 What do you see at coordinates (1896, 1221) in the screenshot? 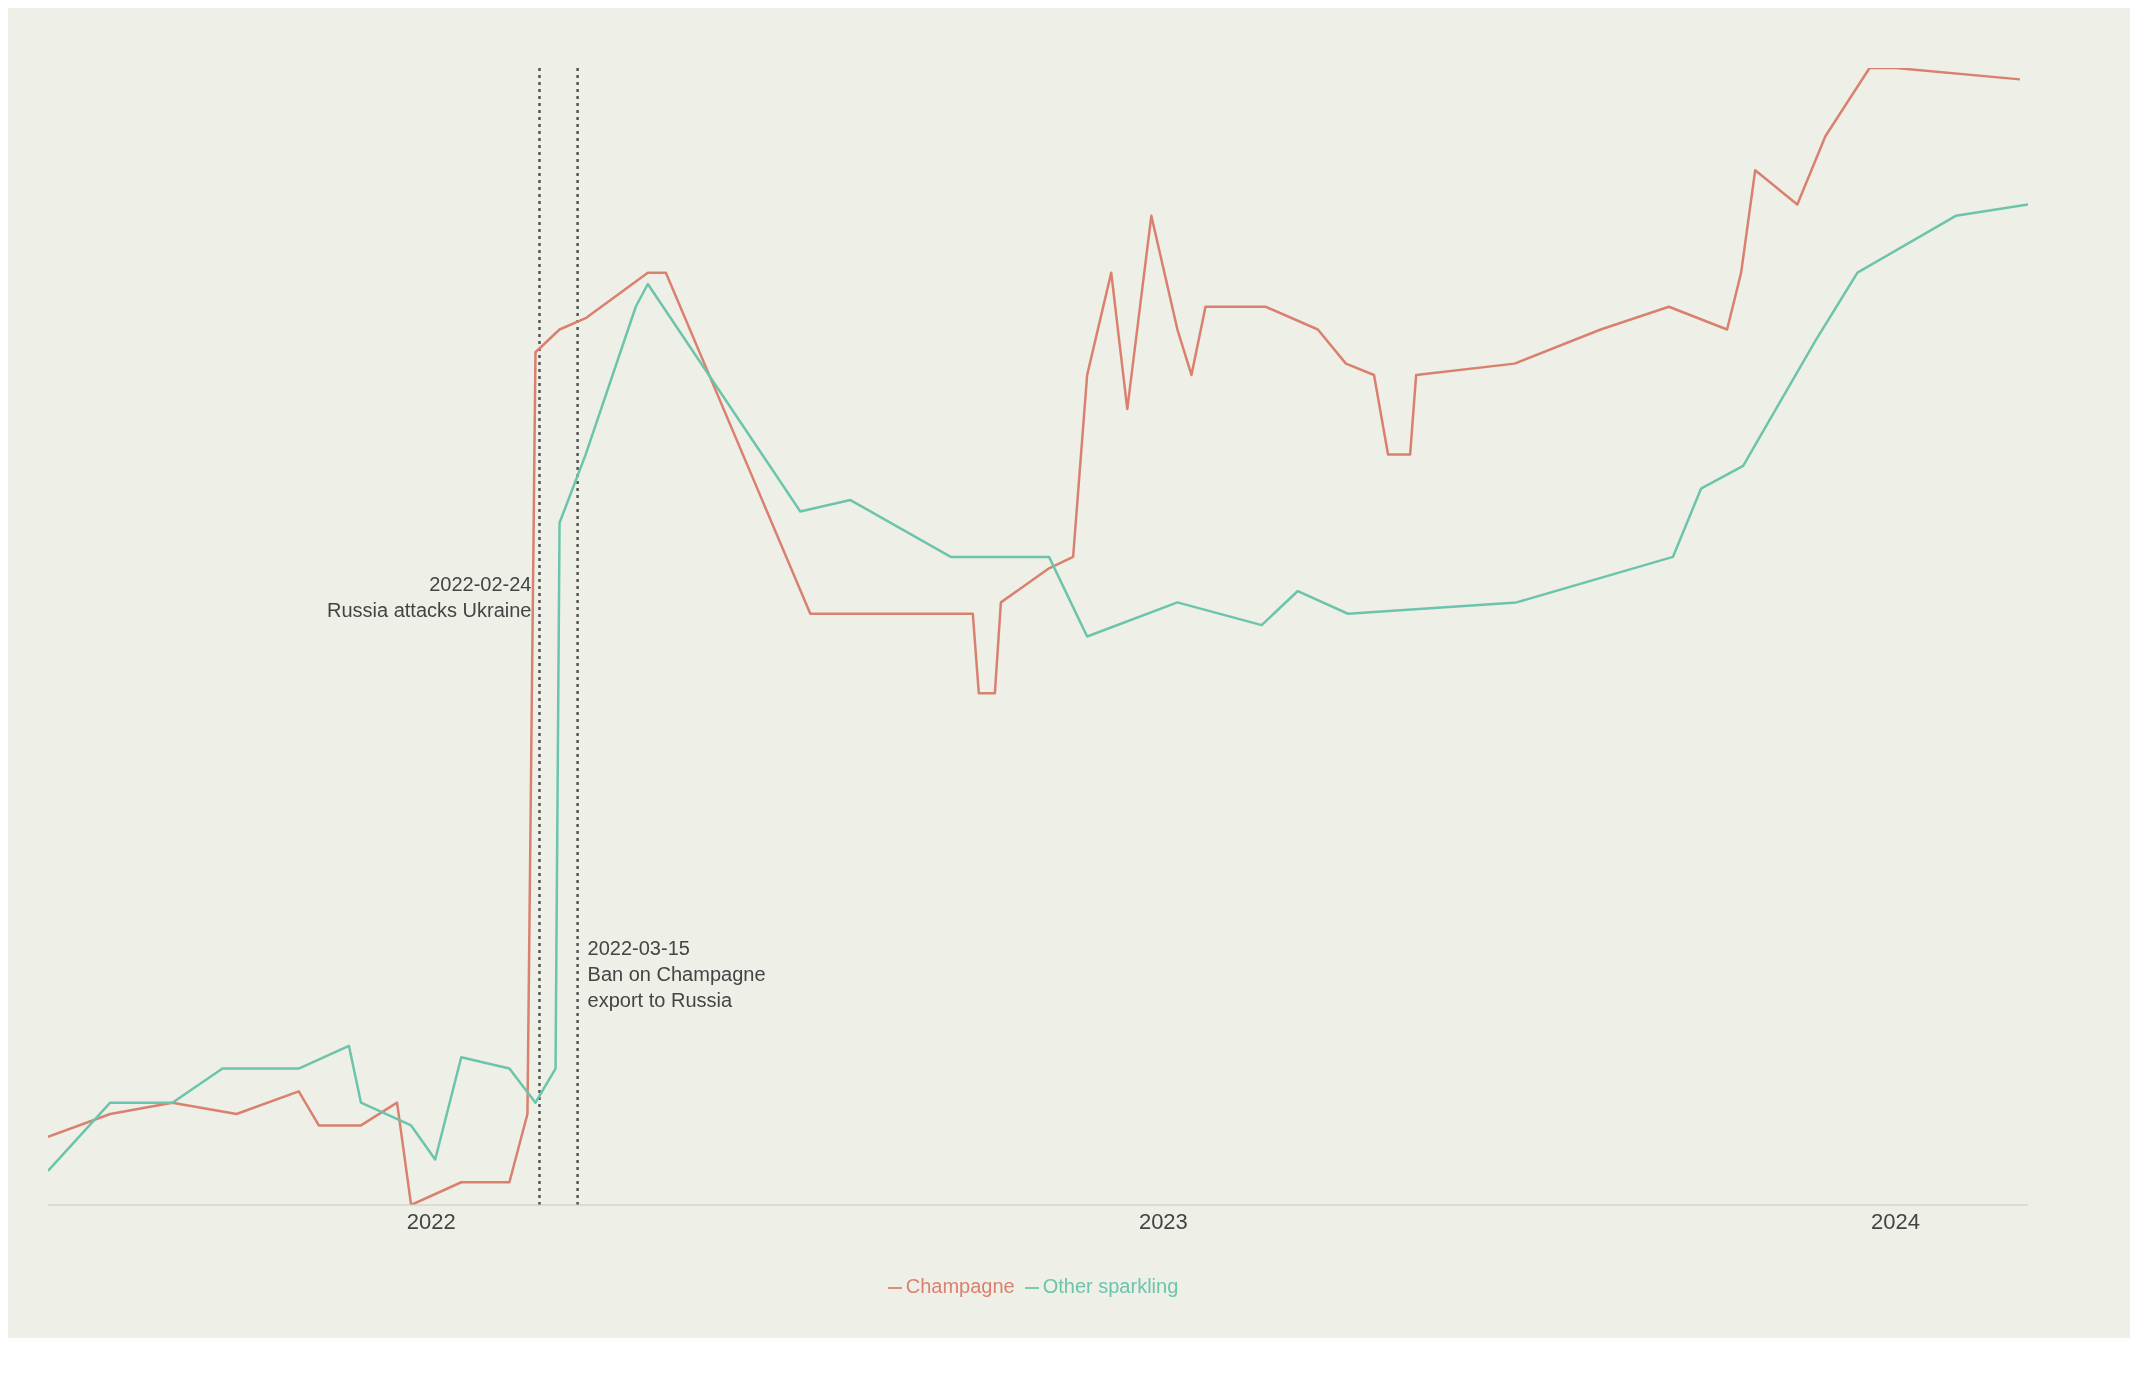
I see `x-tick-label: 2024` at bounding box center [1896, 1221].